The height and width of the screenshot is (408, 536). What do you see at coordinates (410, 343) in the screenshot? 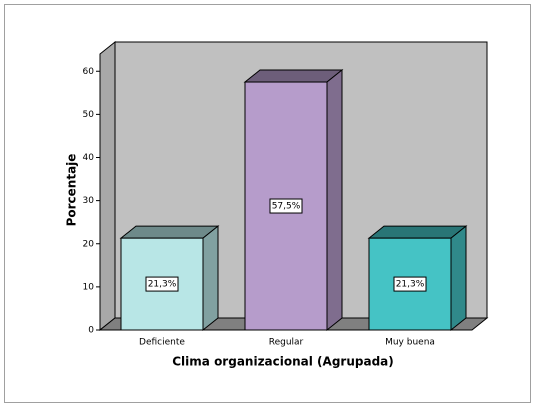
I see `x-tick-label: Muy buena` at bounding box center [410, 343].